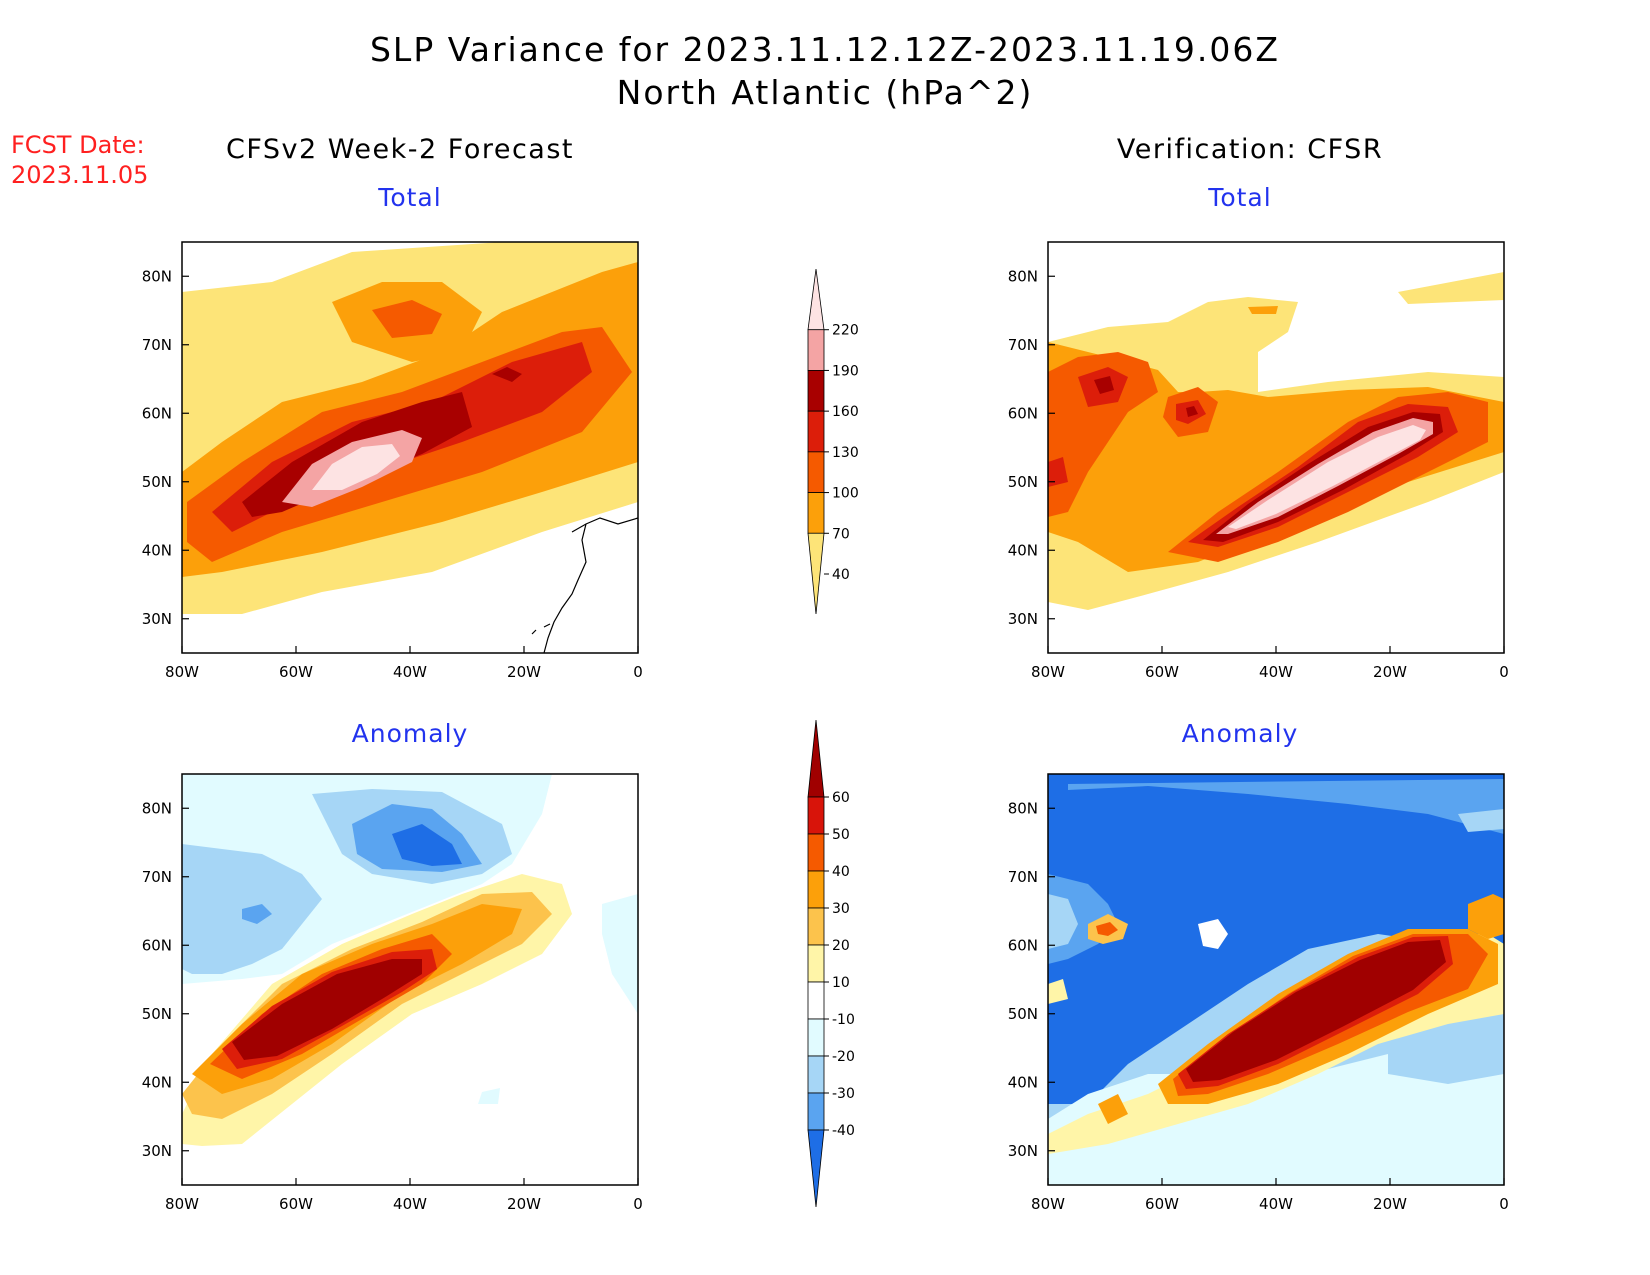  I want to click on colorbar-total-label: 130, so click(845, 453).